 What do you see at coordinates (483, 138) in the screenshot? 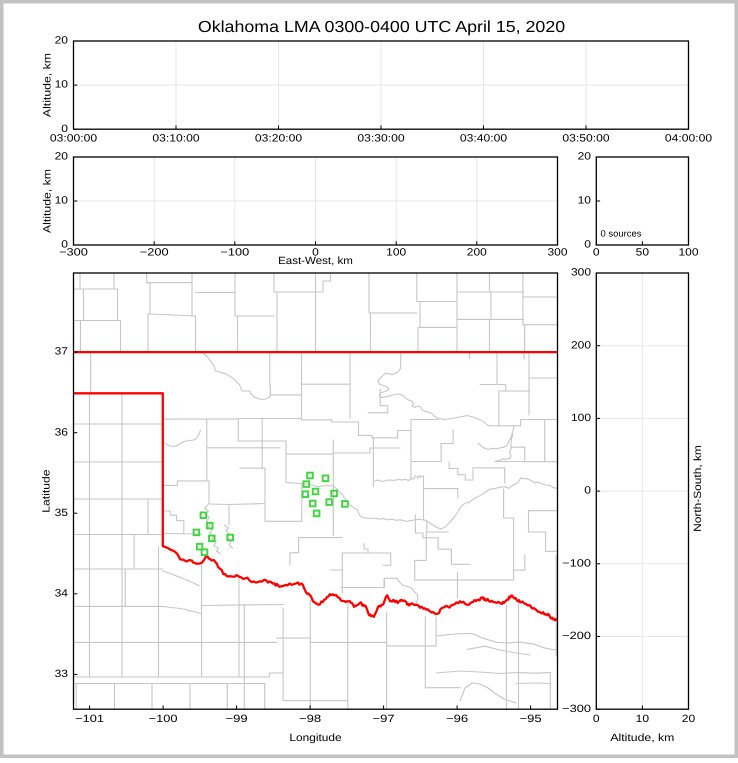
I see `svg-text: 03:40:00` at bounding box center [483, 138].